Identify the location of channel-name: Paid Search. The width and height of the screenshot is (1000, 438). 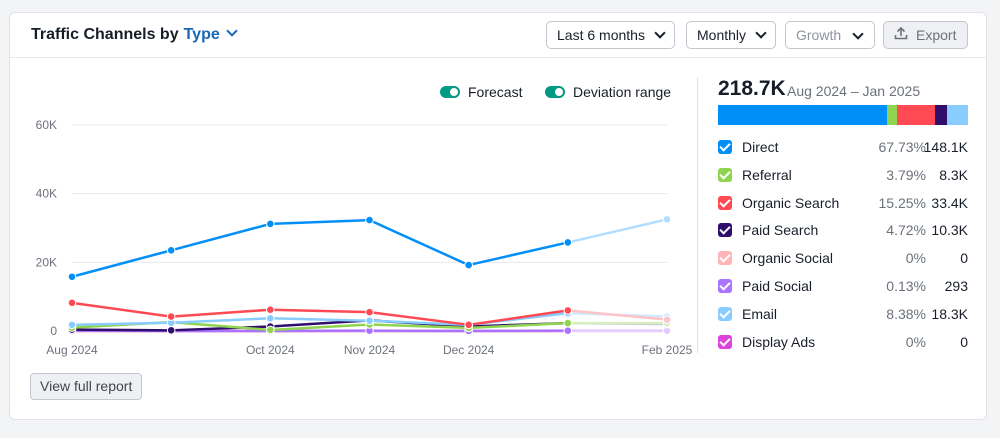
(780, 230).